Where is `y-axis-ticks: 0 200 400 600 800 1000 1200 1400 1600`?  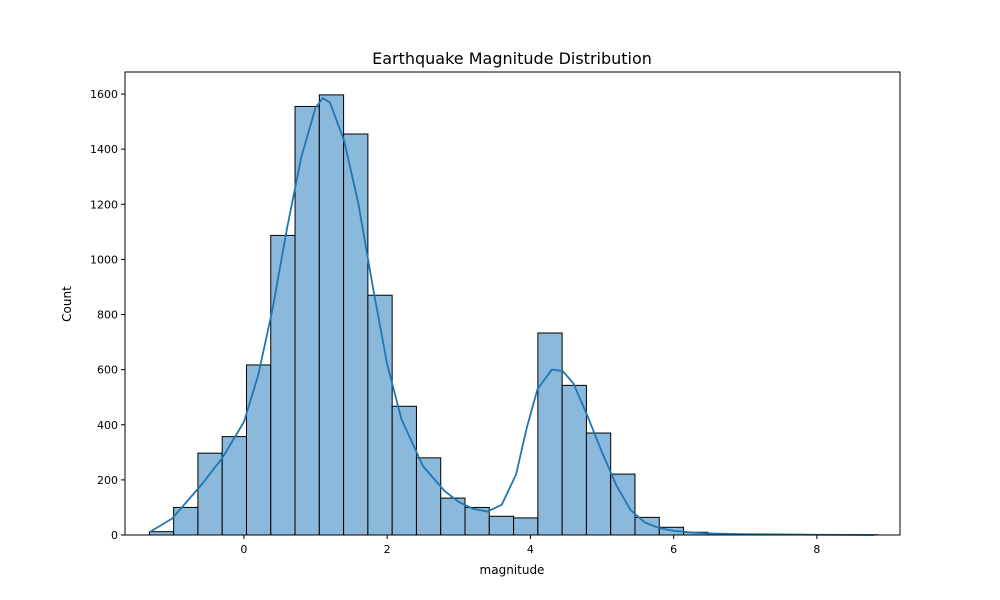
y-axis-ticks: 0 200 400 600 800 1000 1200 1400 1600 is located at coordinates (107, 315).